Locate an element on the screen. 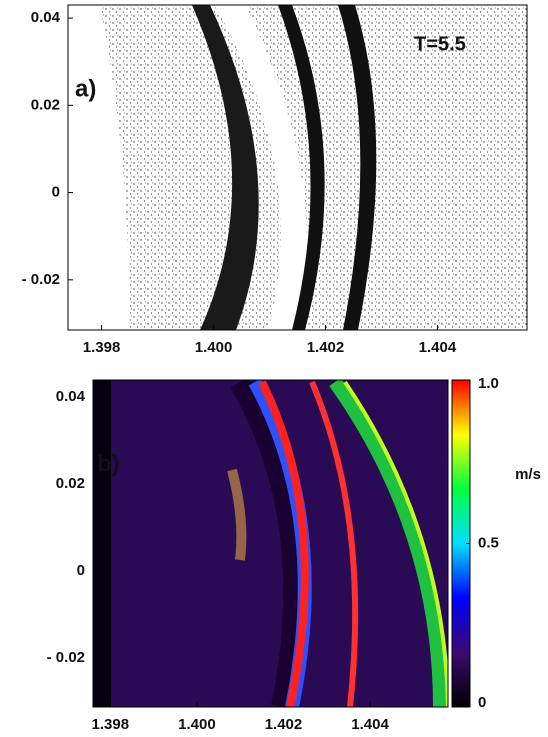 The image size is (548, 737). colorbar-label: m/s is located at coordinates (528, 474).